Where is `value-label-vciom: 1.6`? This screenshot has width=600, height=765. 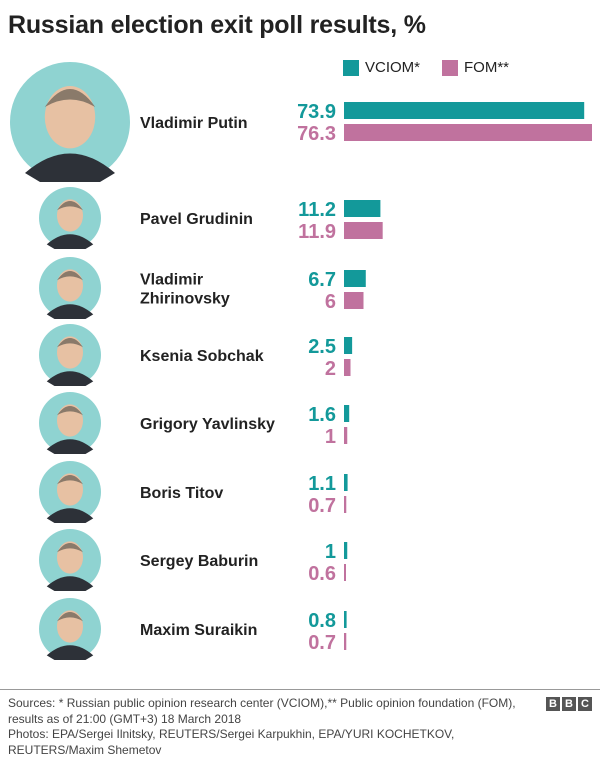
value-label-vciom: 1.6 is located at coordinates (322, 415).